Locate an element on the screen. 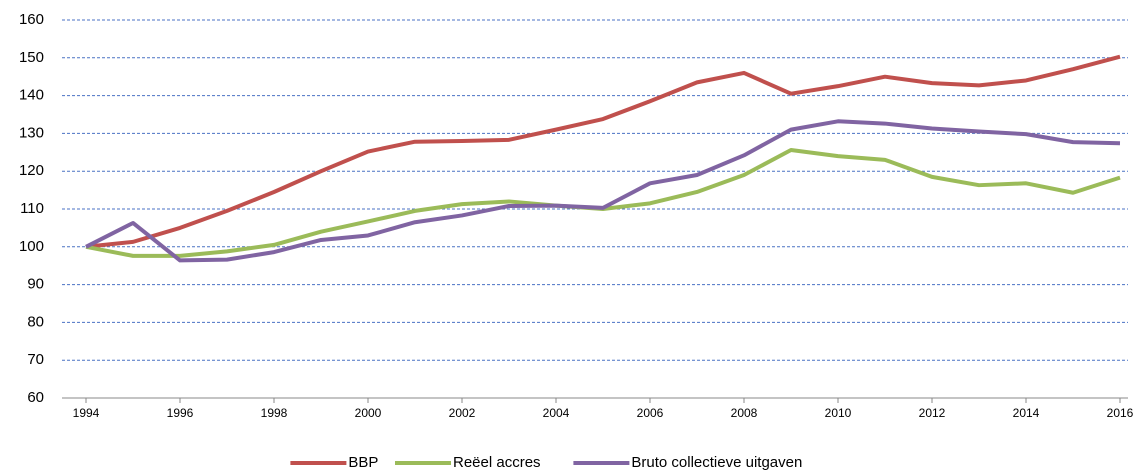 The height and width of the screenshot is (475, 1141). y-tick-label: 80 is located at coordinates (35, 321).